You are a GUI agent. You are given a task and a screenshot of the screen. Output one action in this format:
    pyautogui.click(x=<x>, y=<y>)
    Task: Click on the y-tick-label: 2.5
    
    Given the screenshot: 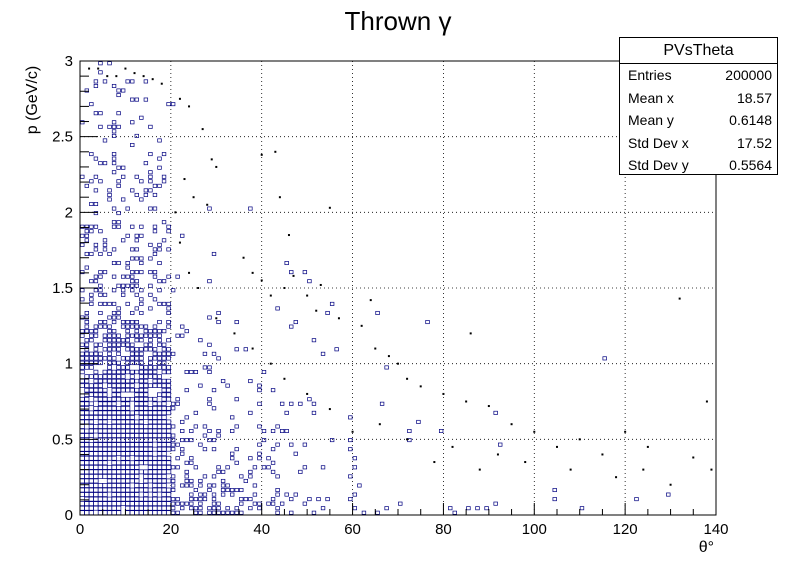 What is the action you would take?
    pyautogui.click(x=62, y=137)
    